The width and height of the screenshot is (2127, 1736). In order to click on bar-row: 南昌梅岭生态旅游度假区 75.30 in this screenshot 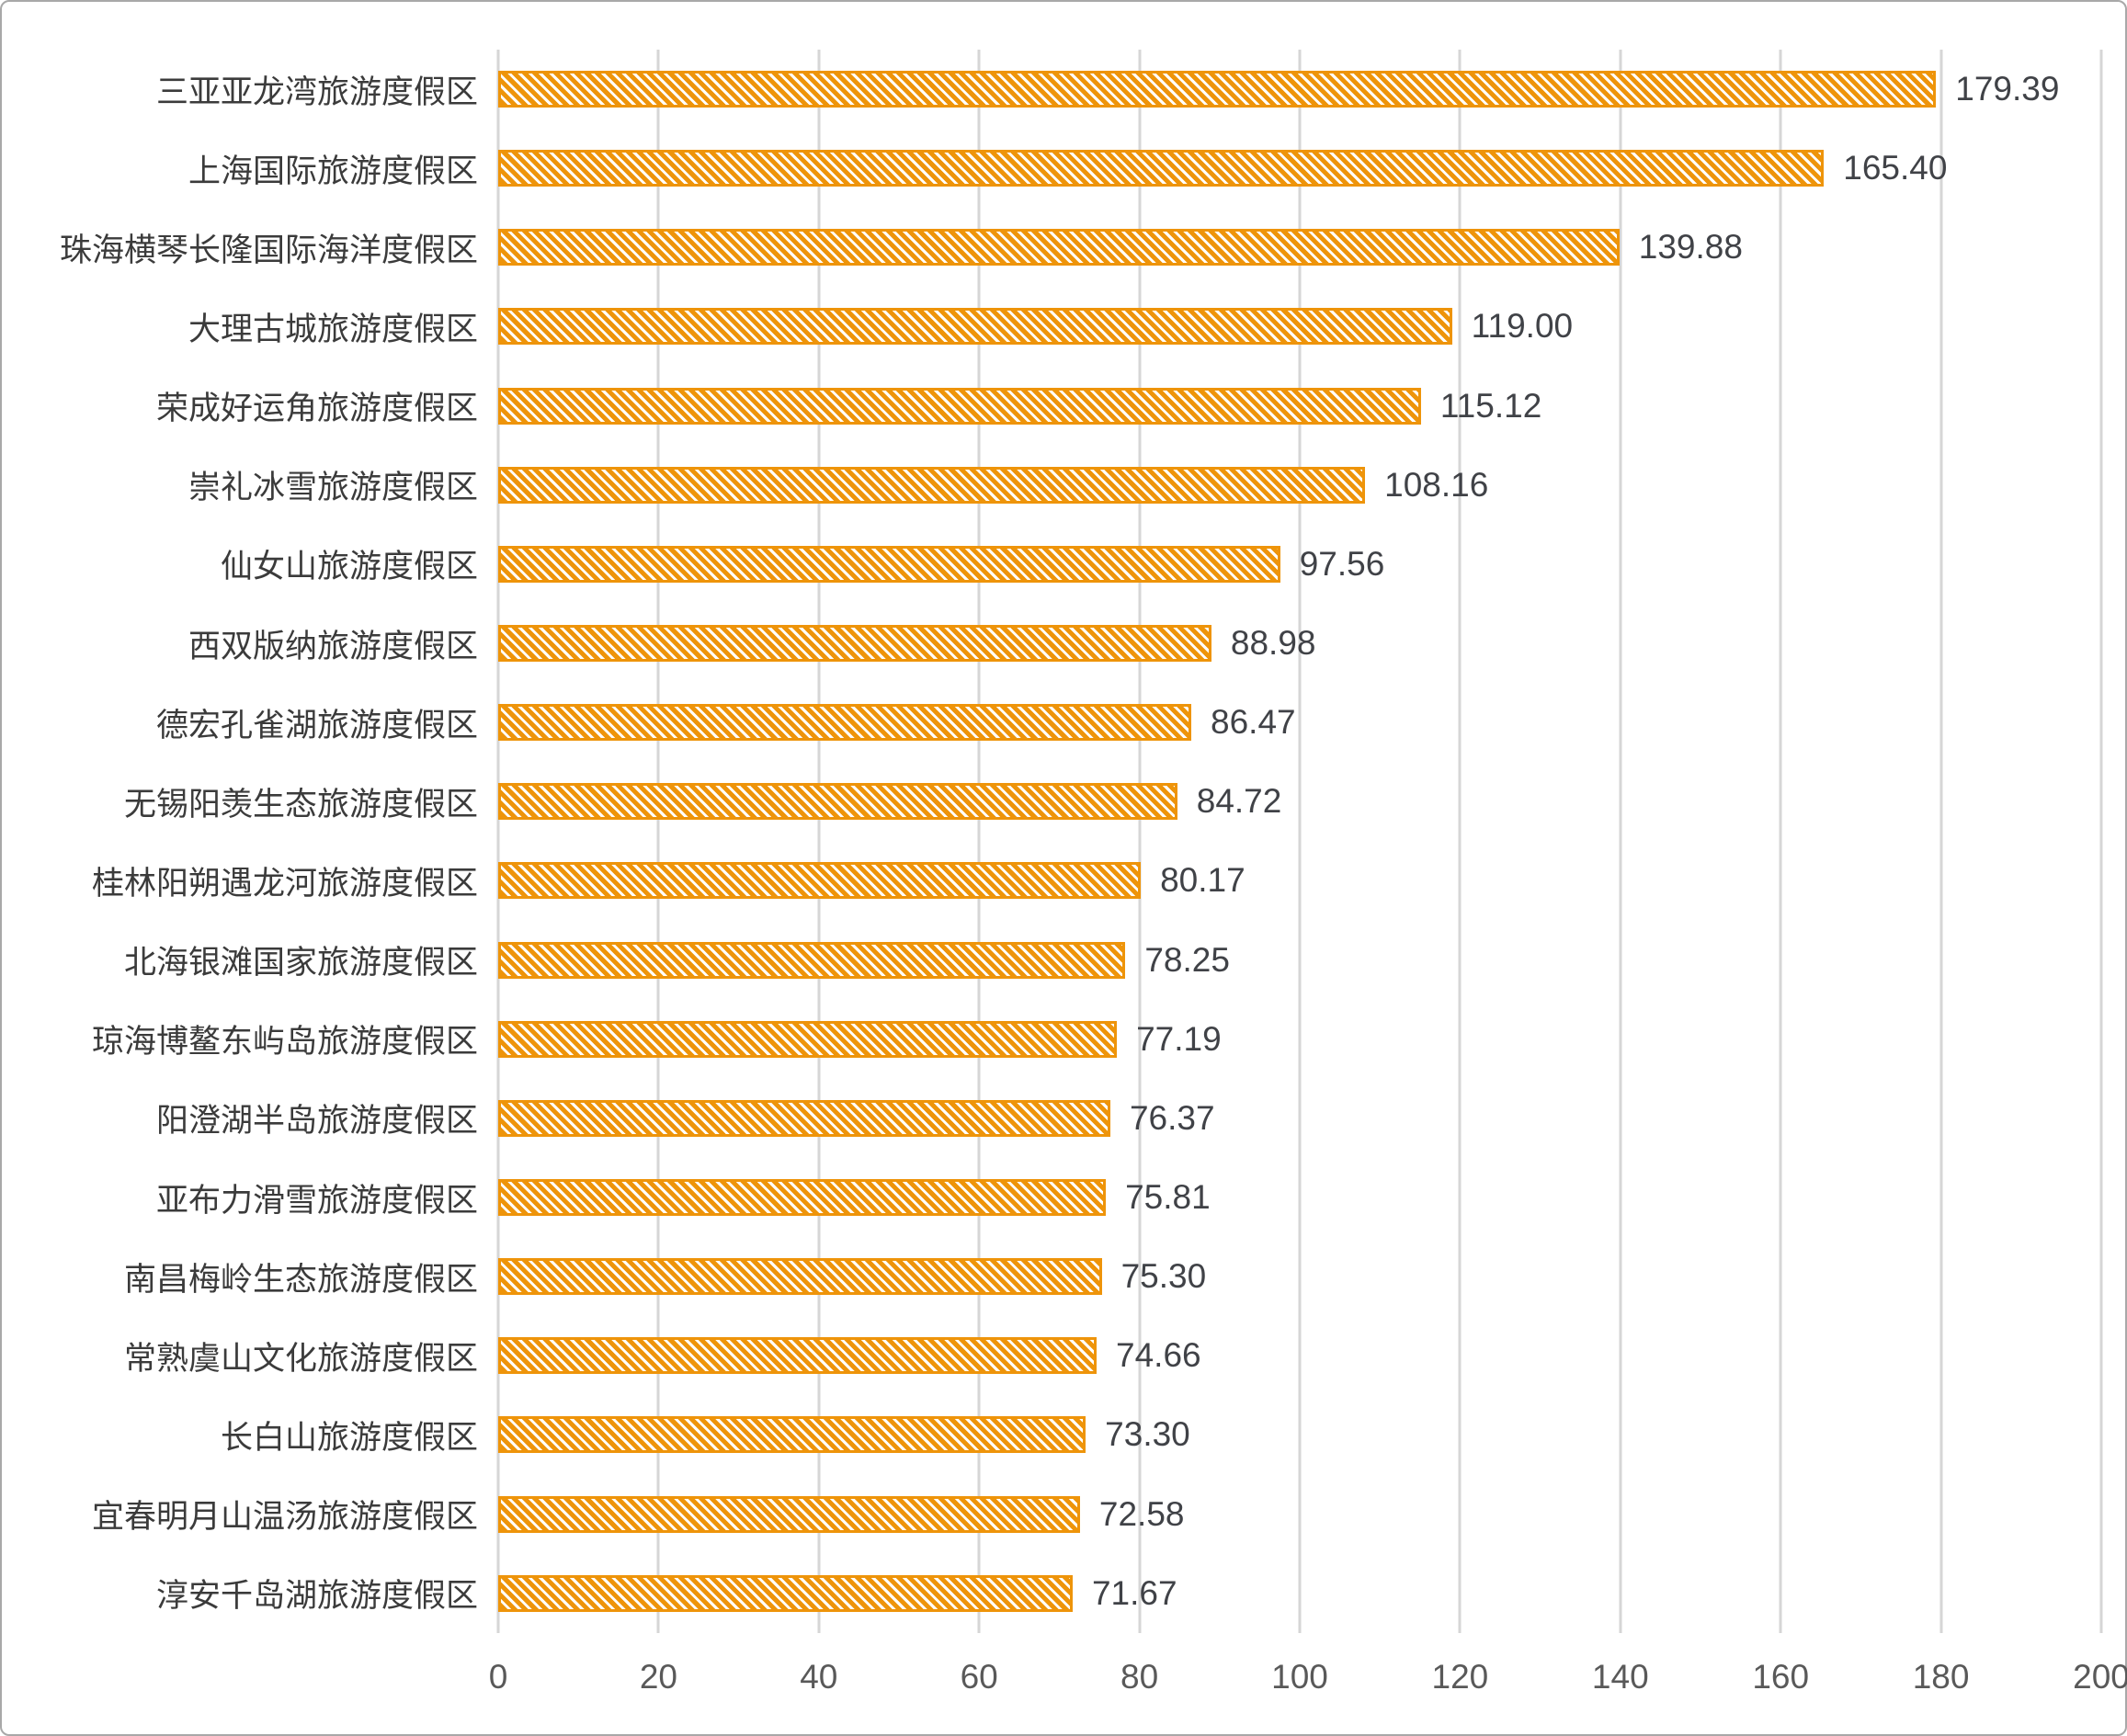, I will do `click(1064, 1276)`.